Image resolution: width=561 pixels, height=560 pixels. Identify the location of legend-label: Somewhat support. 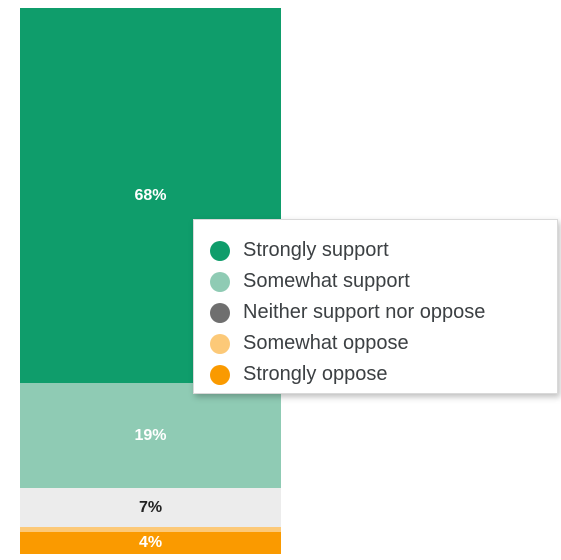
(326, 281).